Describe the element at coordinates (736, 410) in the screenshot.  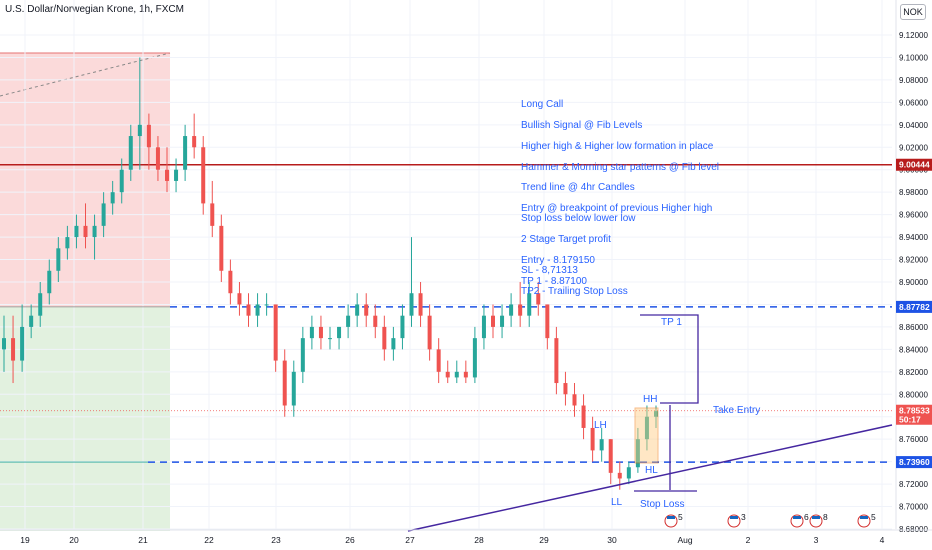
I see `label-take-entry: Take Entry` at that location.